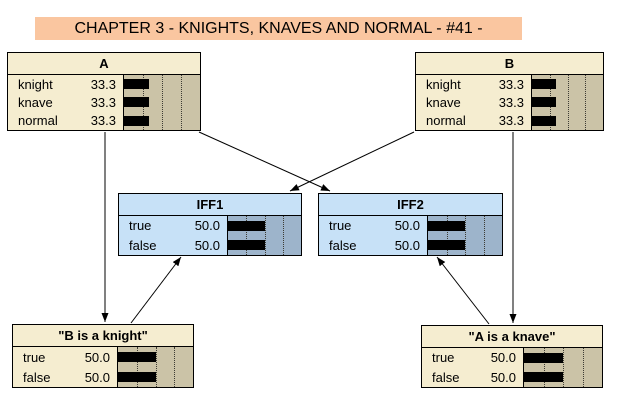 Image resolution: width=627 pixels, height=408 pixels. I want to click on node-b-is-a-knight-title: "B is a knight", so click(103, 336).